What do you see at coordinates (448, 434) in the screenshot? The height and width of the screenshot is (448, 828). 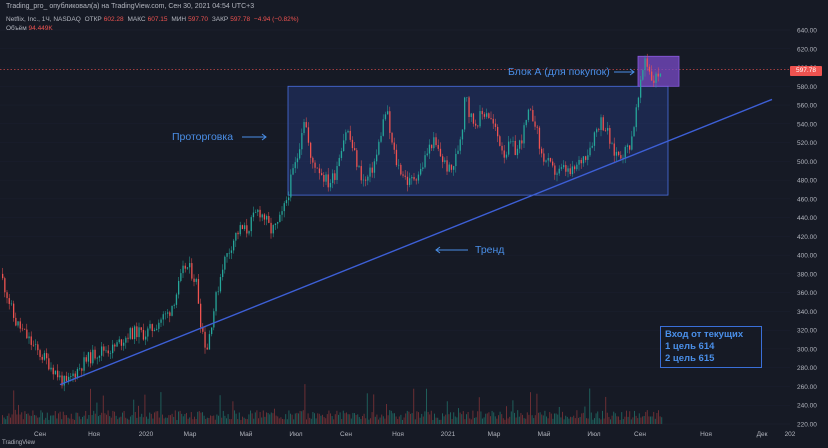 I see `time-tick: 2021` at bounding box center [448, 434].